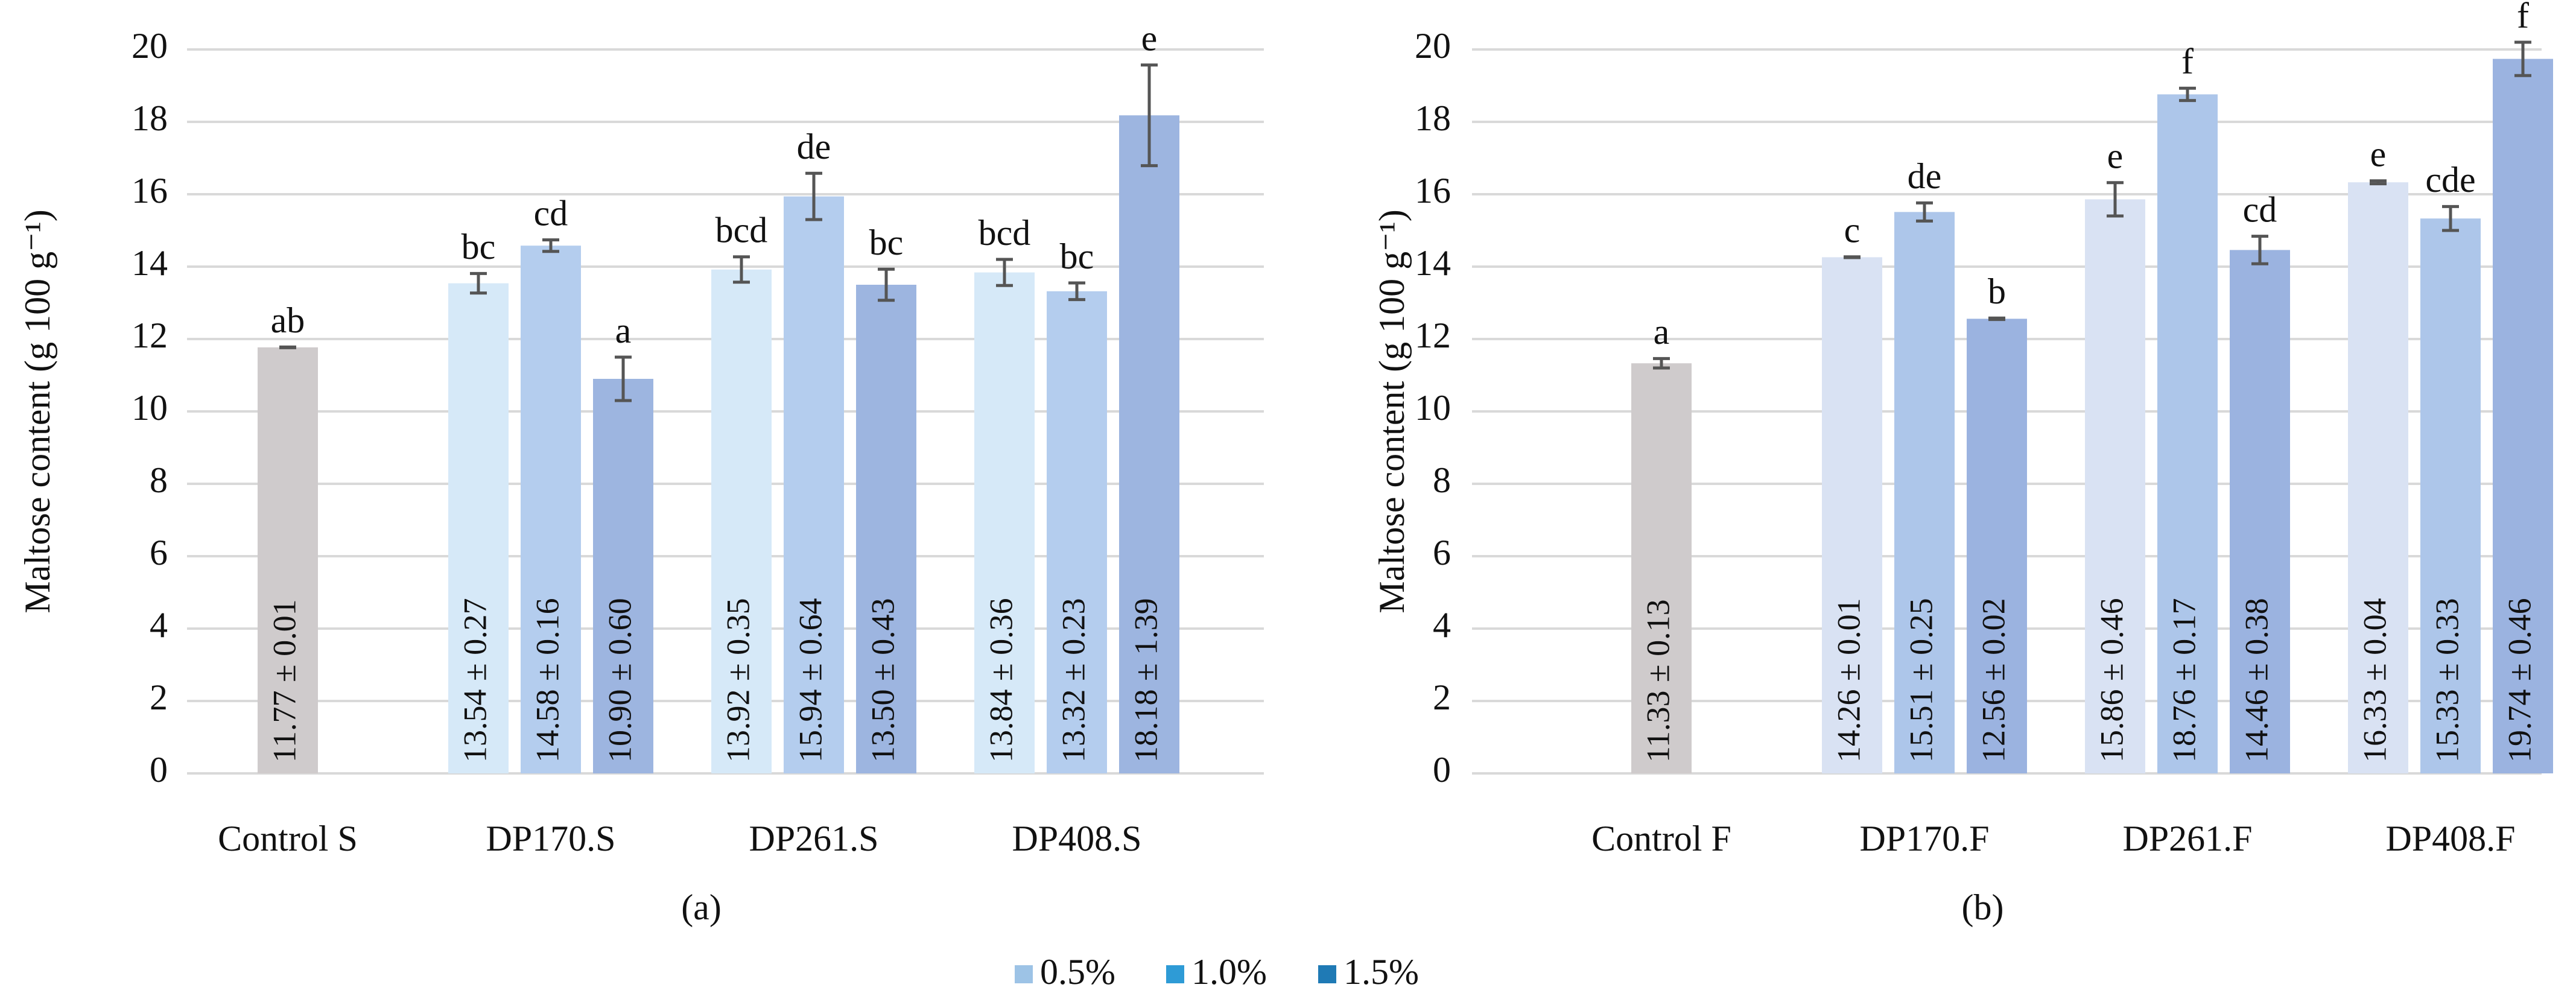 The image size is (2576, 999). What do you see at coordinates (547, 680) in the screenshot?
I see `value-label: 14.58 ± 0.16` at bounding box center [547, 680].